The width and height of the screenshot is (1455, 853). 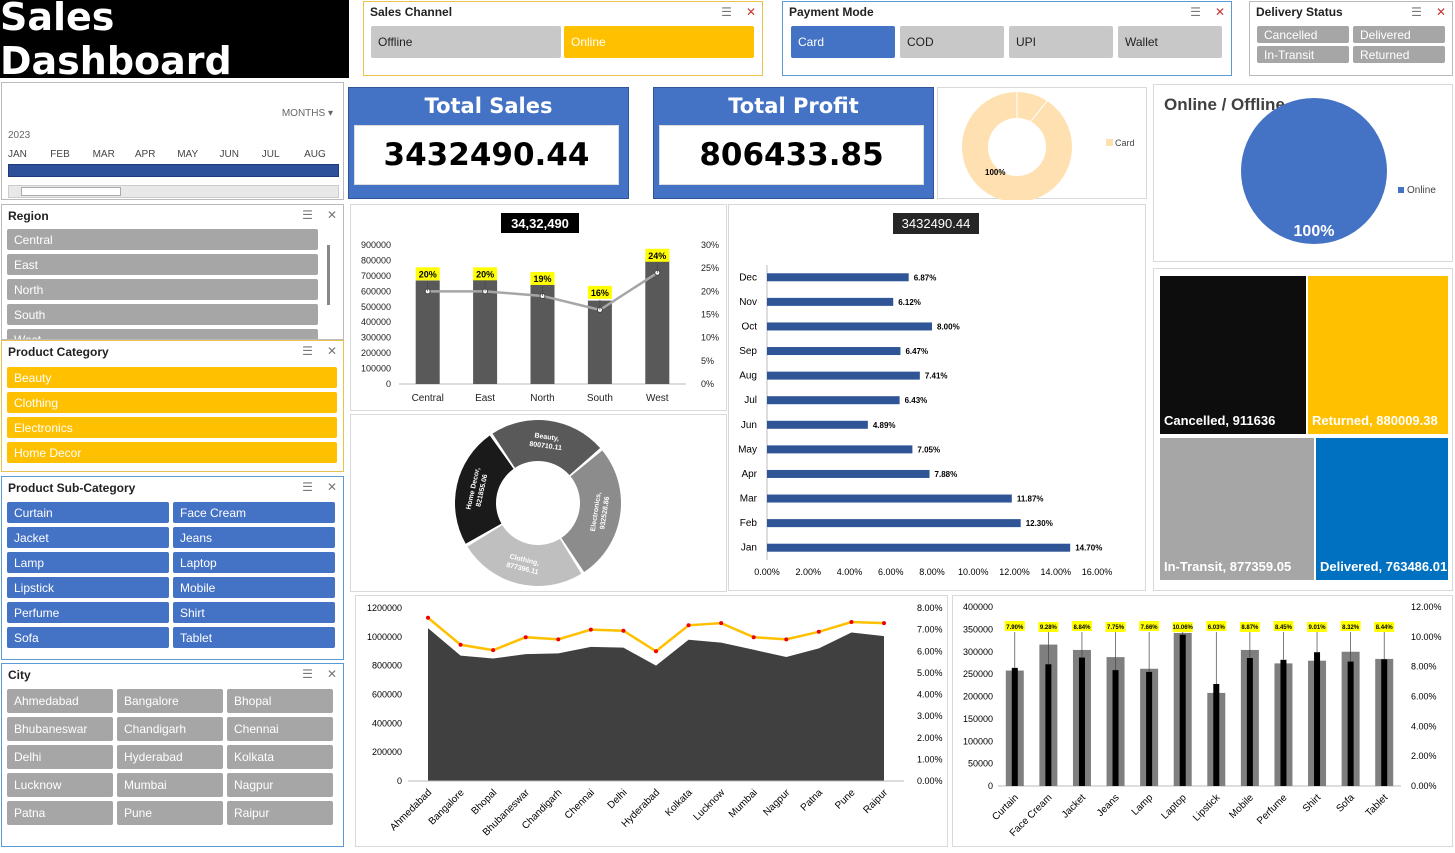 What do you see at coordinates (466, 42) in the screenshot?
I see `slicer-item-offline: Offline` at bounding box center [466, 42].